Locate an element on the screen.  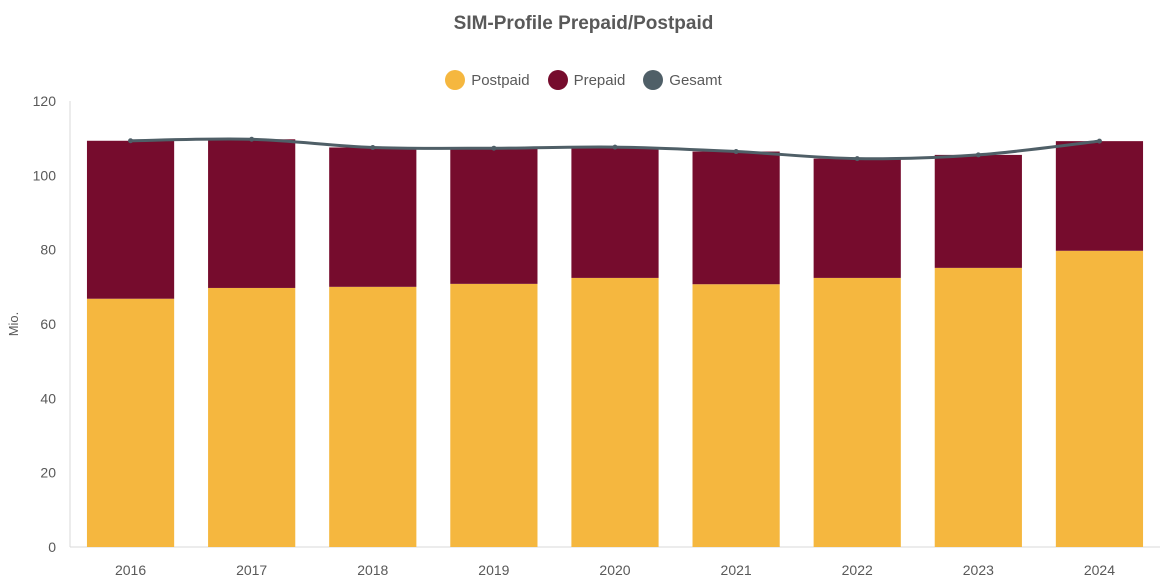
x-tick-label: 2024 is located at coordinates (1099, 570).